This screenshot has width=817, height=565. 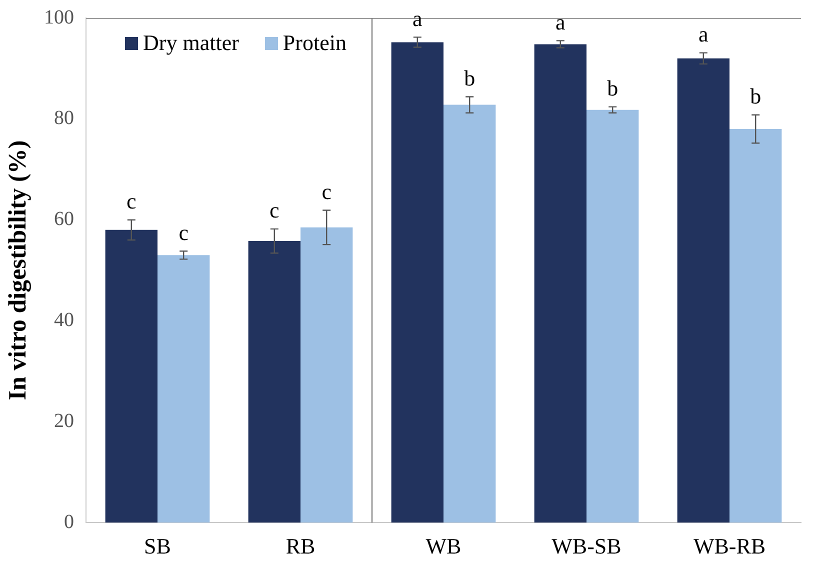 I want to click on legend-label: Dry matter, so click(x=191, y=43).